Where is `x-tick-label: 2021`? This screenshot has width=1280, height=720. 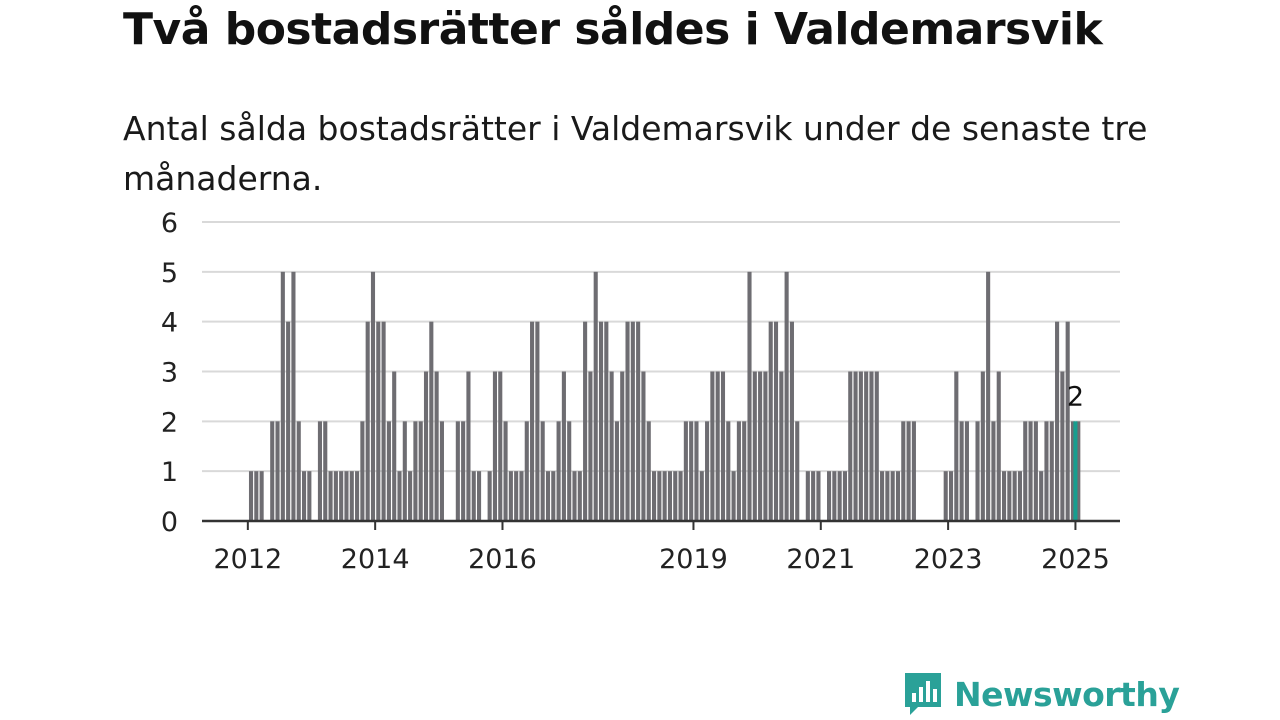 x-tick-label: 2021 is located at coordinates (820, 559).